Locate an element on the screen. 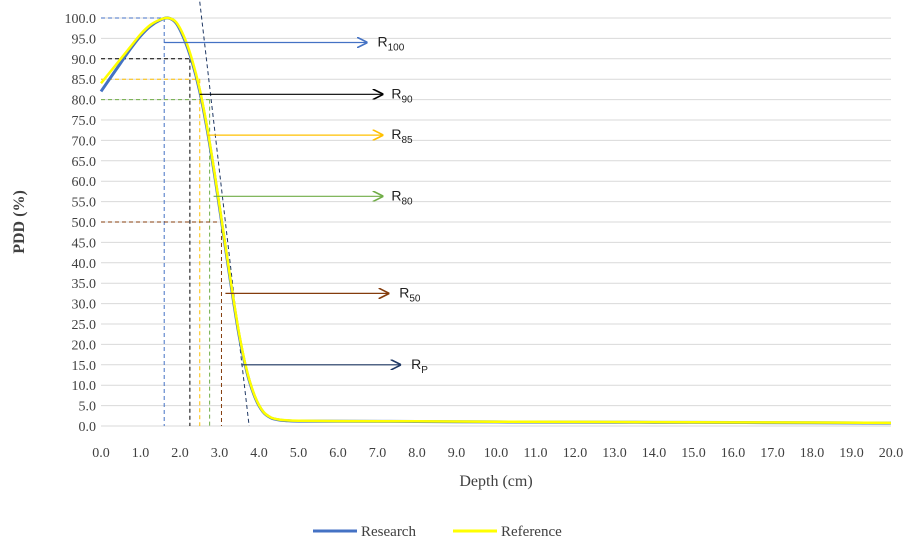 This screenshot has width=909, height=546. x-tick-label: 1.0 is located at coordinates (141, 453).